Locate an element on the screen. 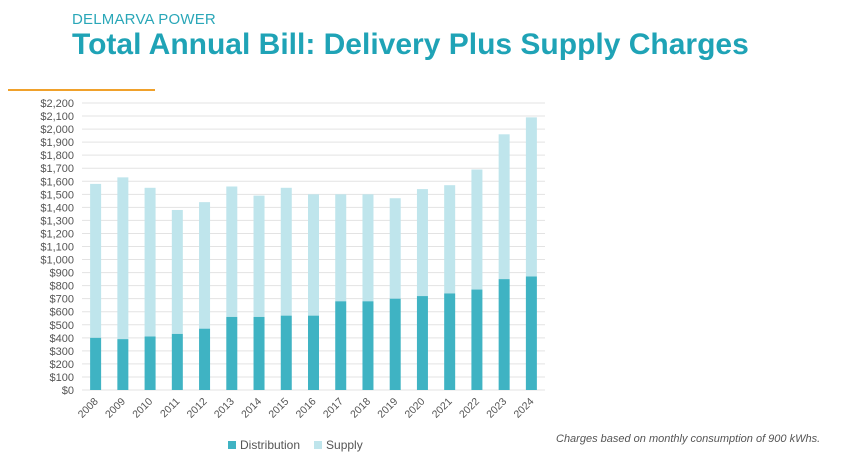 Image resolution: width=849 pixels, height=459 pixels. bar-supply-2008 is located at coordinates (96, 260).